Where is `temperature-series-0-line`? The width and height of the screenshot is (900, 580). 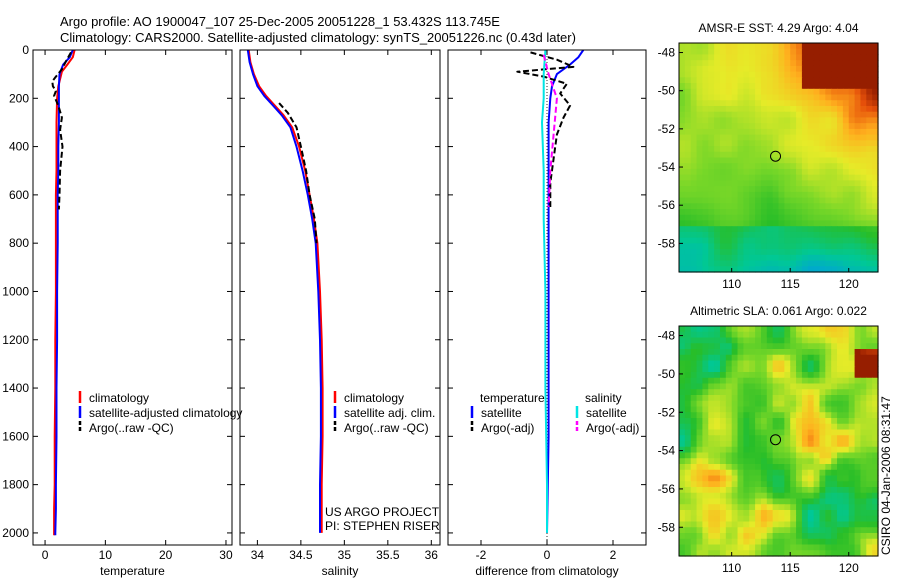 temperature-series-0-line is located at coordinates (64, 293).